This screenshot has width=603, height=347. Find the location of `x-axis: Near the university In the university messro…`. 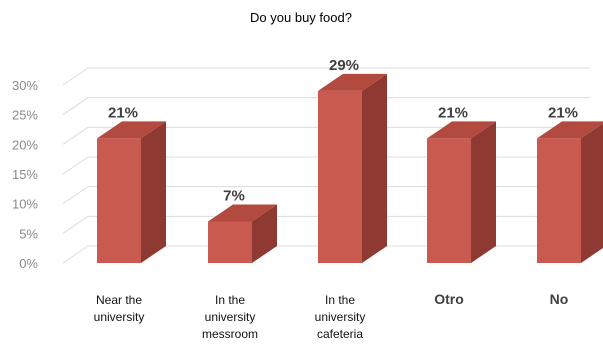

x-axis: Near the university In the university messro… is located at coordinates (331, 316).